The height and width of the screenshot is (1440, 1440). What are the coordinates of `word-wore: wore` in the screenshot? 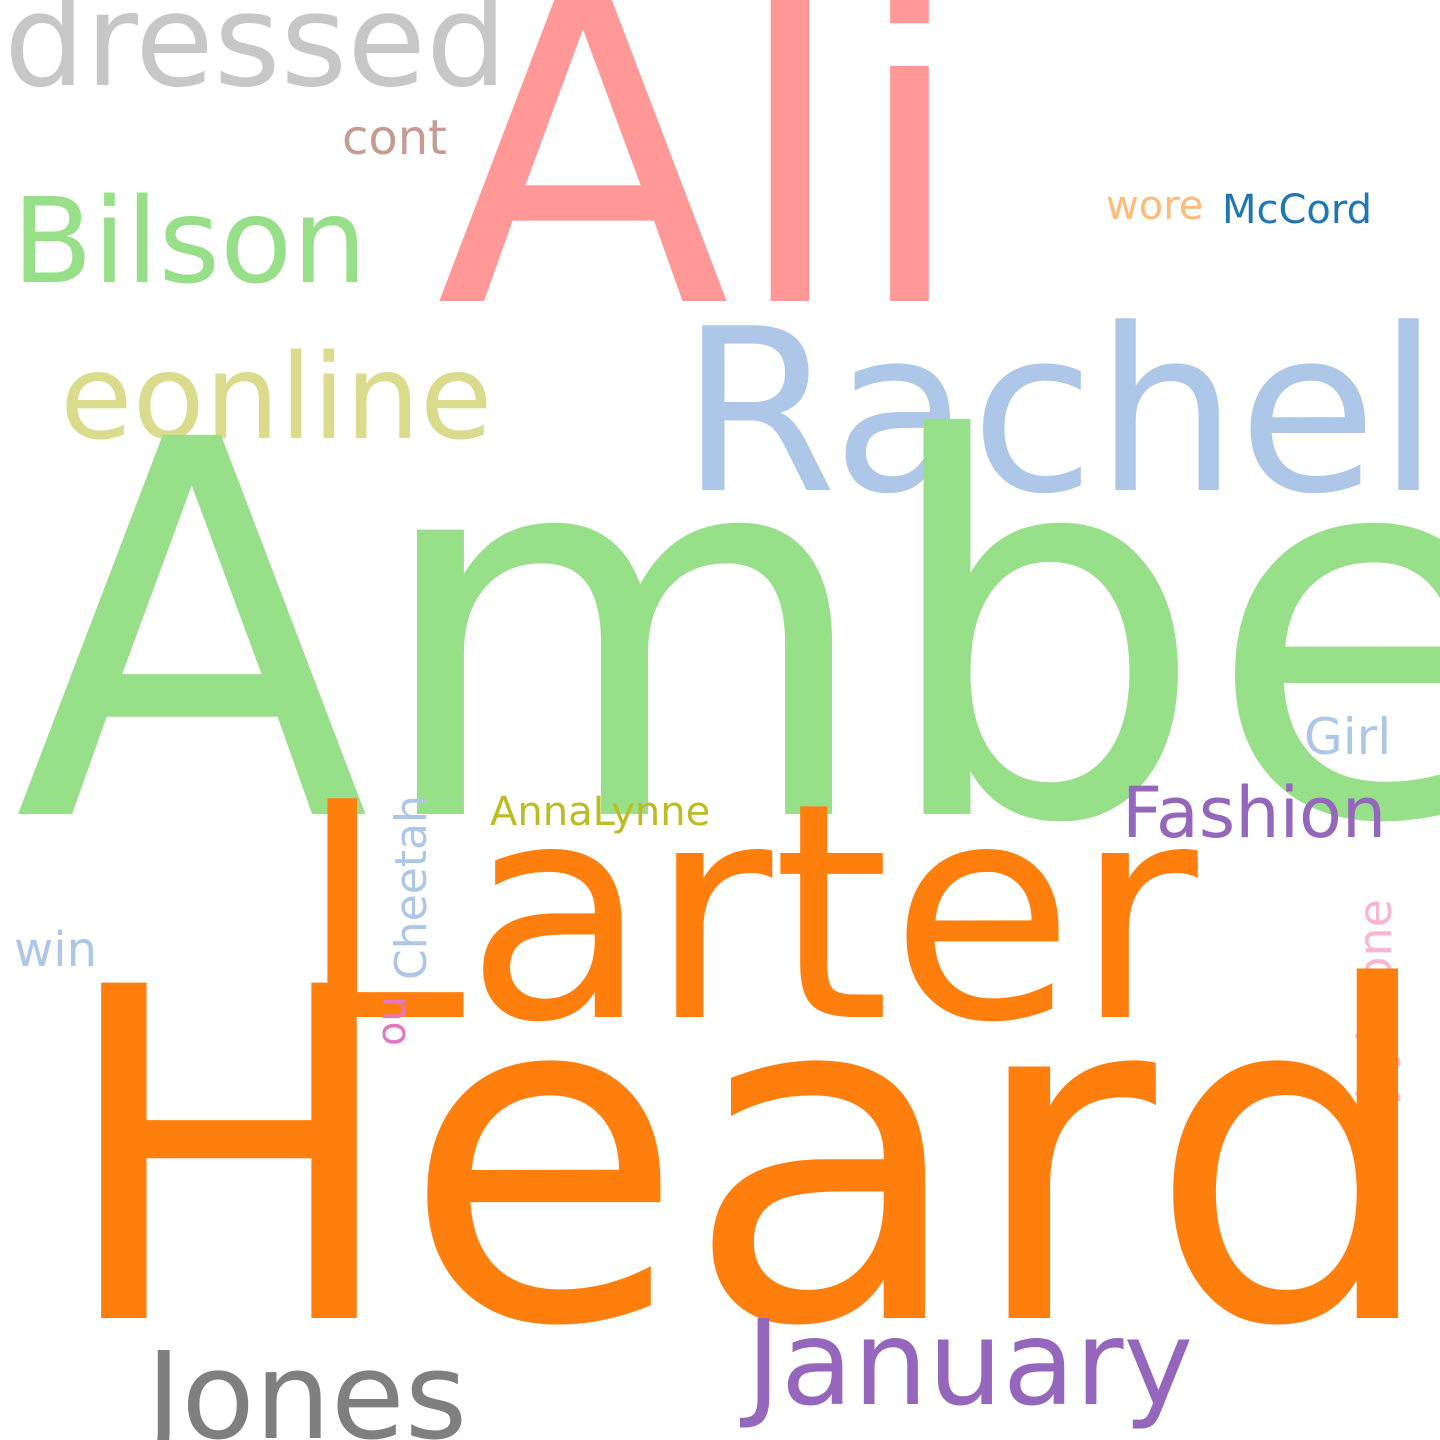 It's located at (1154, 206).